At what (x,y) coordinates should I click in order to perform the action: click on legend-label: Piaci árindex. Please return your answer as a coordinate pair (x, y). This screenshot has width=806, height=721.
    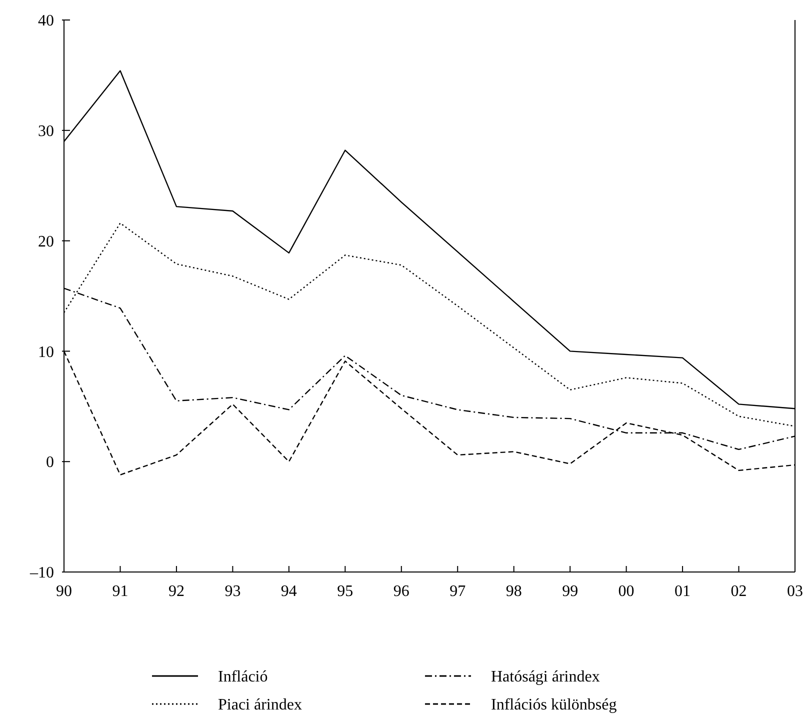
    Looking at the image, I should click on (260, 705).